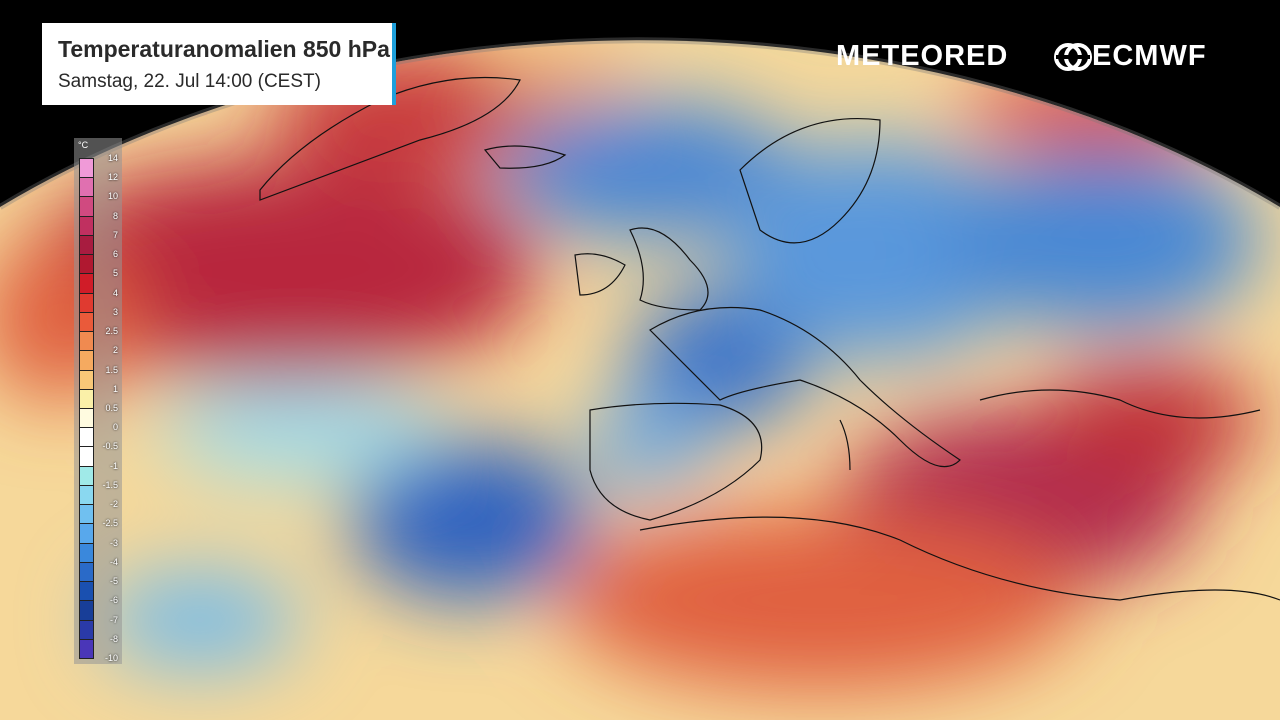  What do you see at coordinates (115, 254) in the screenshot?
I see `legend-label: 6` at bounding box center [115, 254].